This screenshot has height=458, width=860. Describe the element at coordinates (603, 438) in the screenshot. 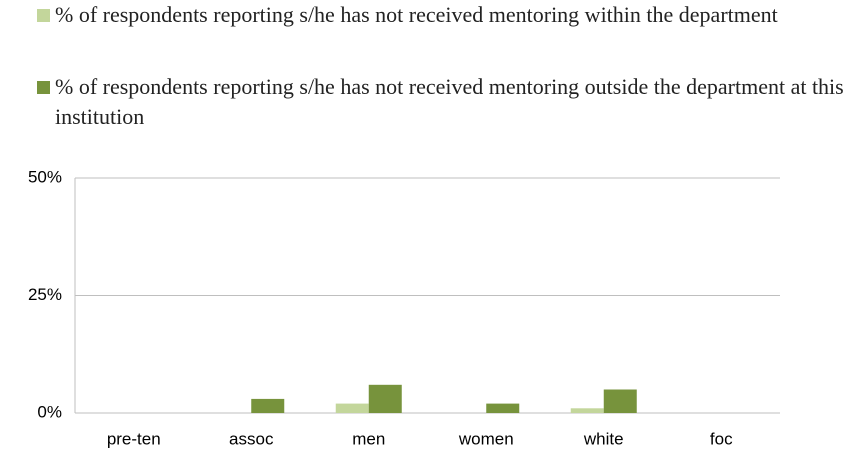

I see `x-tick-label: white` at that location.